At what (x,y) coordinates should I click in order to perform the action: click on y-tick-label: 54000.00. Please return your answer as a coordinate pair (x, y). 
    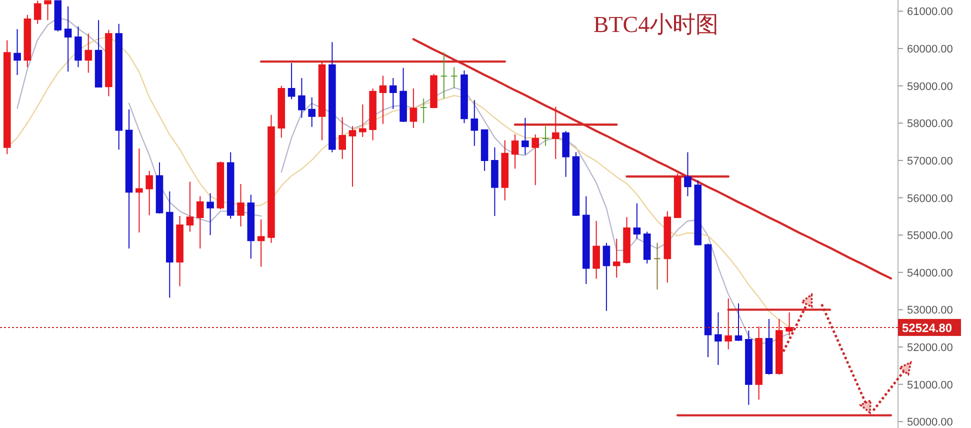
    Looking at the image, I should click on (930, 273).